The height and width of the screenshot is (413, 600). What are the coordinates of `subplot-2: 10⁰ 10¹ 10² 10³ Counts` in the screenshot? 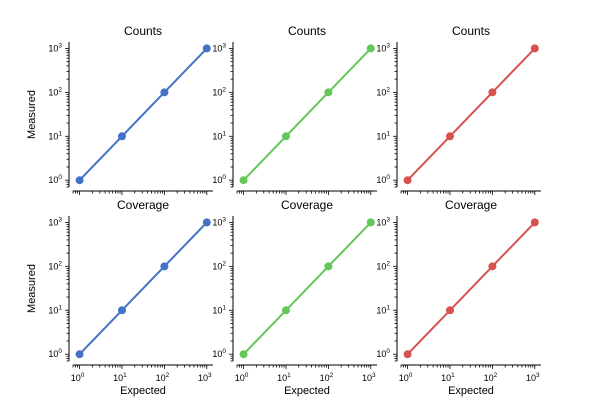 It's located at (294, 109).